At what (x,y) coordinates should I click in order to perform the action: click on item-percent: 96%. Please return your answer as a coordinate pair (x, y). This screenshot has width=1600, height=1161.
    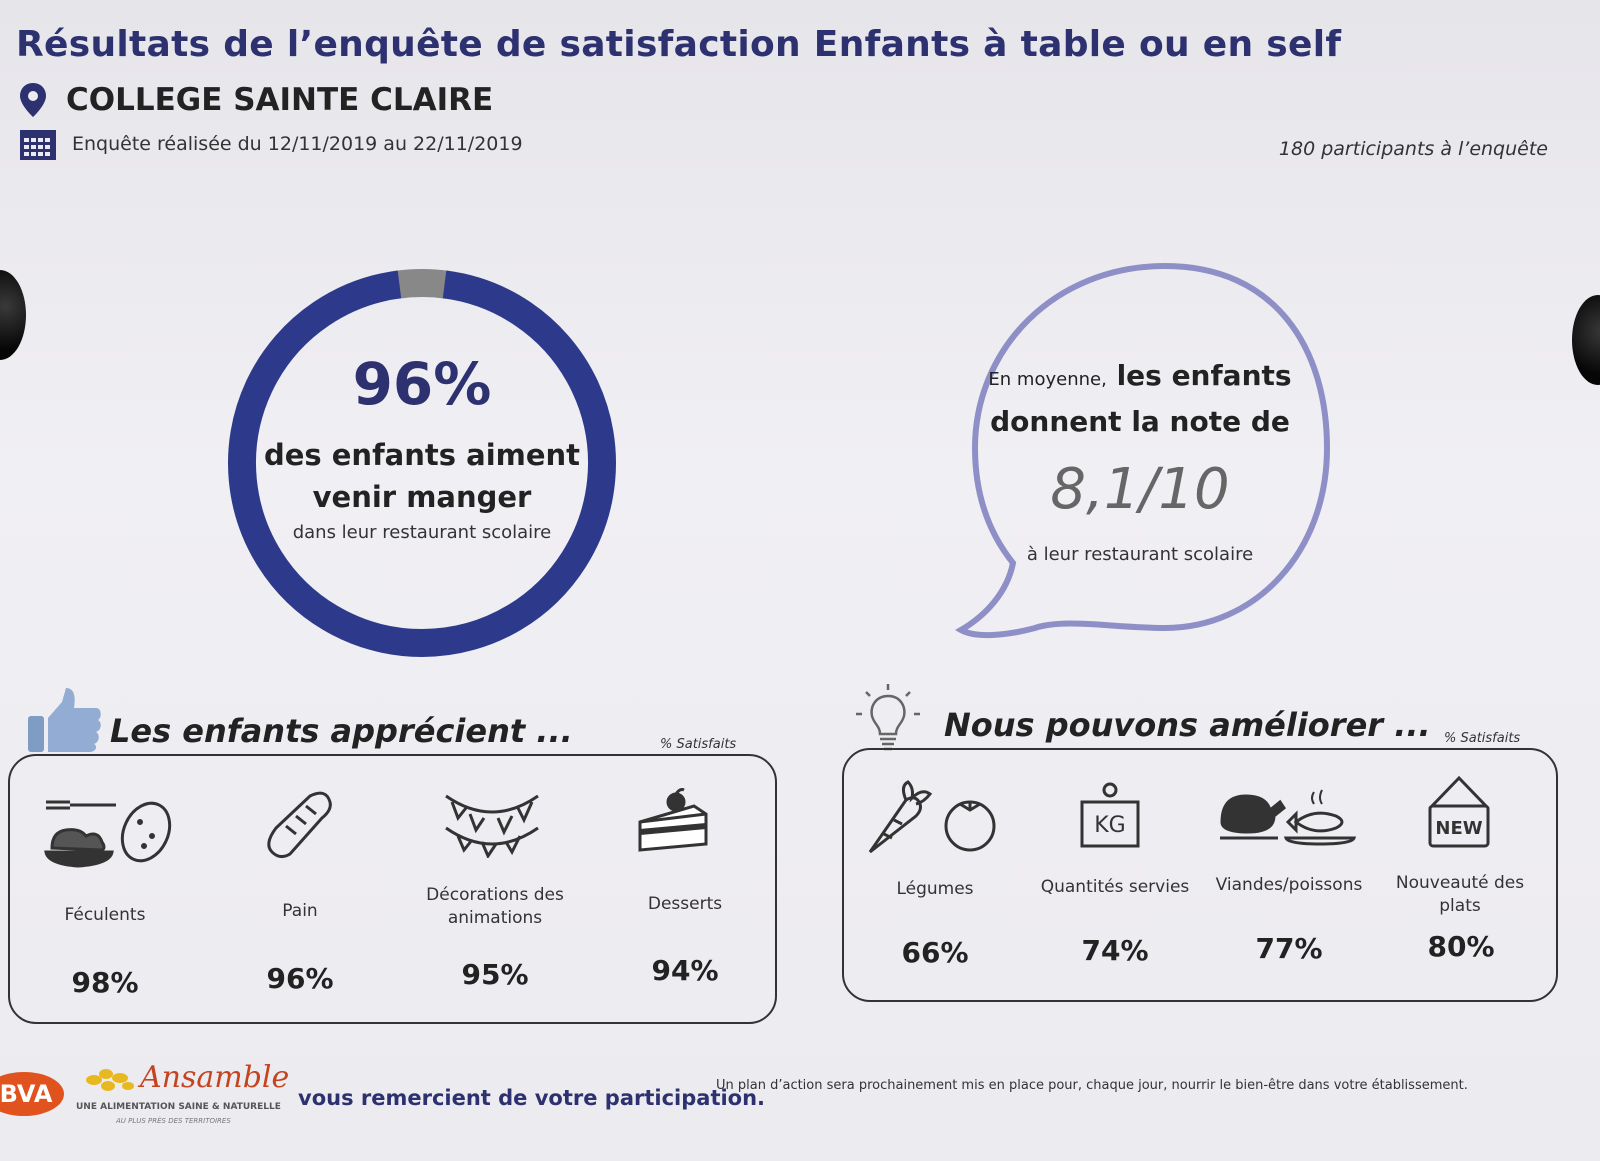
    Looking at the image, I should click on (300, 978).